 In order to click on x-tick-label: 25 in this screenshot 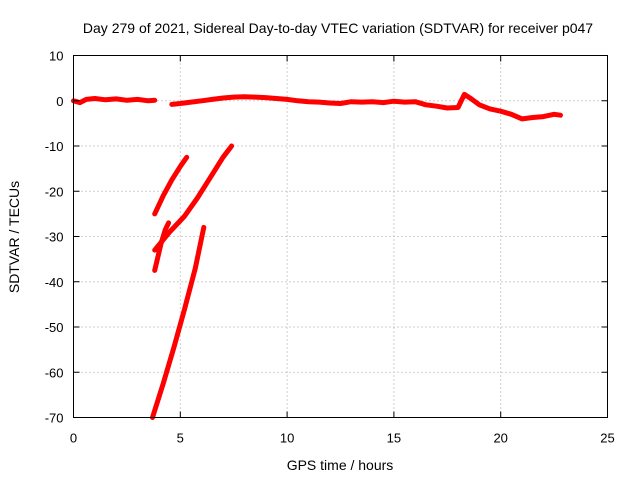, I will do `click(607, 438)`.